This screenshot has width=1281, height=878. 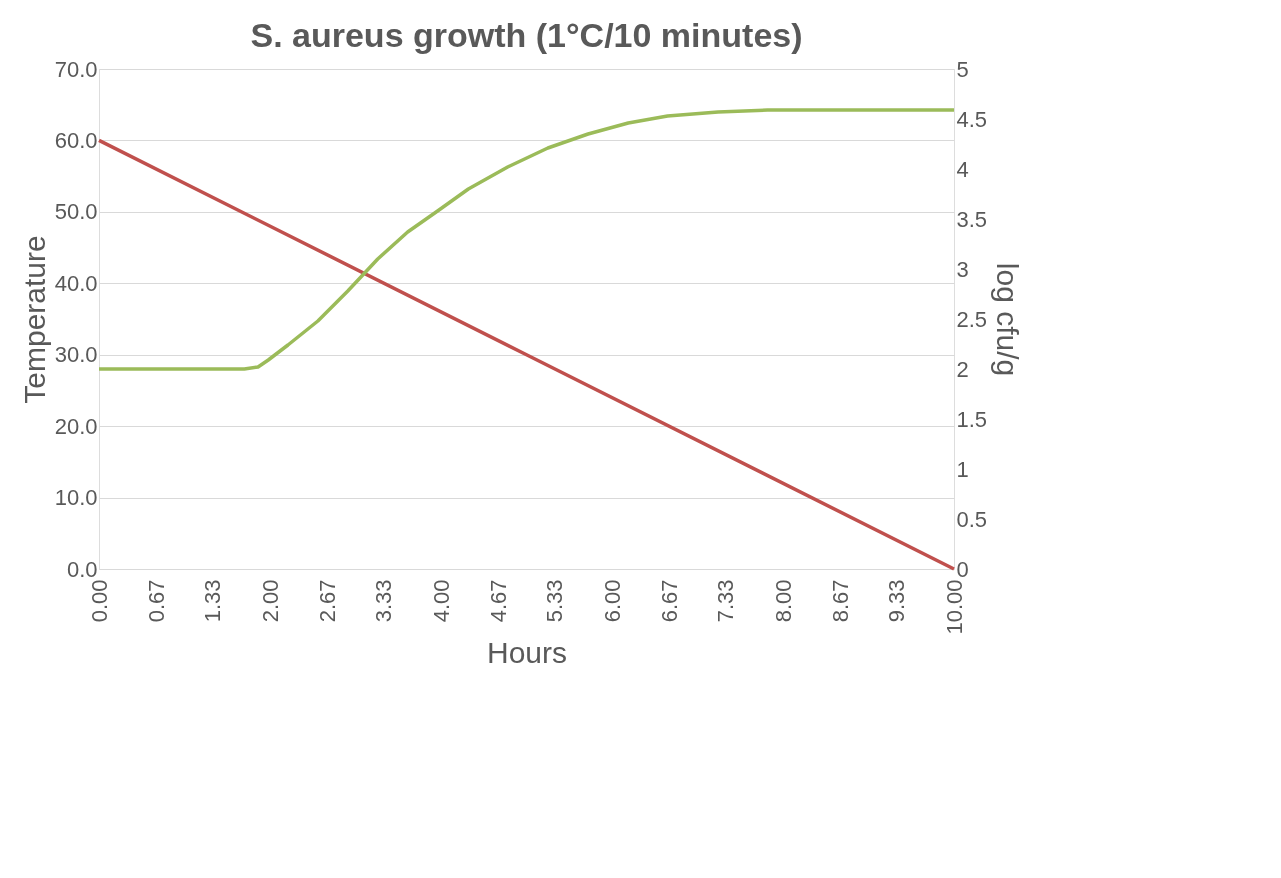 What do you see at coordinates (213, 601) in the screenshot?
I see `x-tick-label: 1.33` at bounding box center [213, 601].